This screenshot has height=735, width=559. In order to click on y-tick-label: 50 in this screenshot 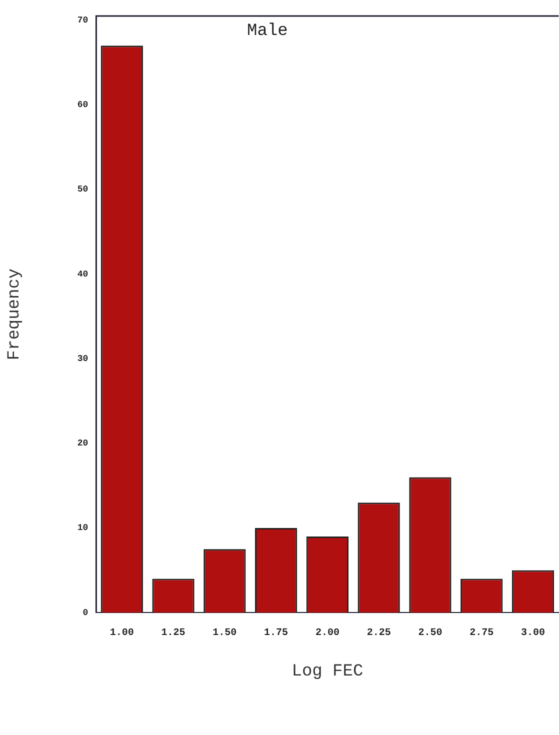, I will do `click(82, 189)`.